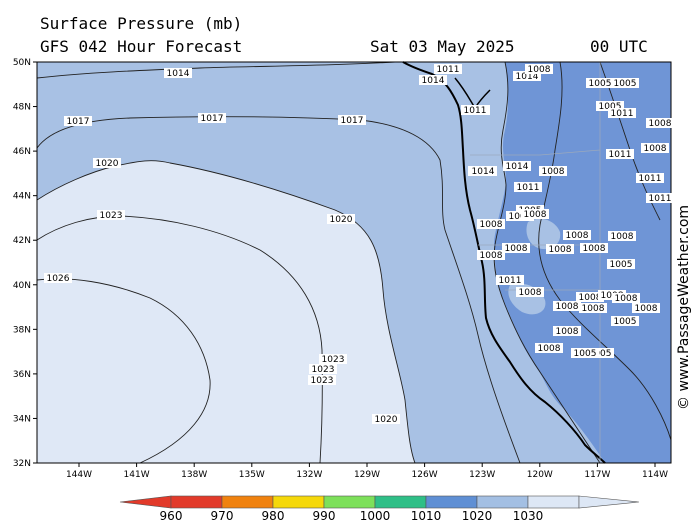 This screenshot has width=700, height=525. I want to click on forecast-subtitle: GFS 042 Hour Forecast, so click(141, 46).